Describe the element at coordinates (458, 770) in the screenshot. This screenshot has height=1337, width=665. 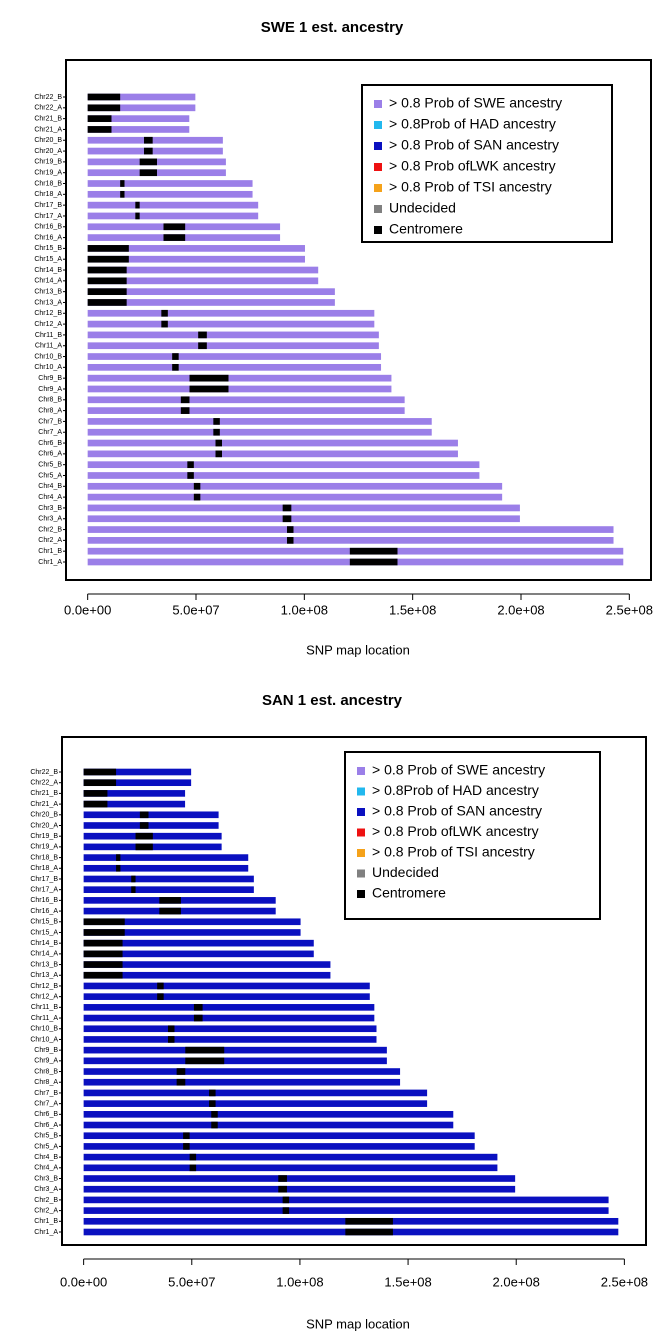
I see `legend-label: > 0.8 Prob of SWE ancestry` at that location.